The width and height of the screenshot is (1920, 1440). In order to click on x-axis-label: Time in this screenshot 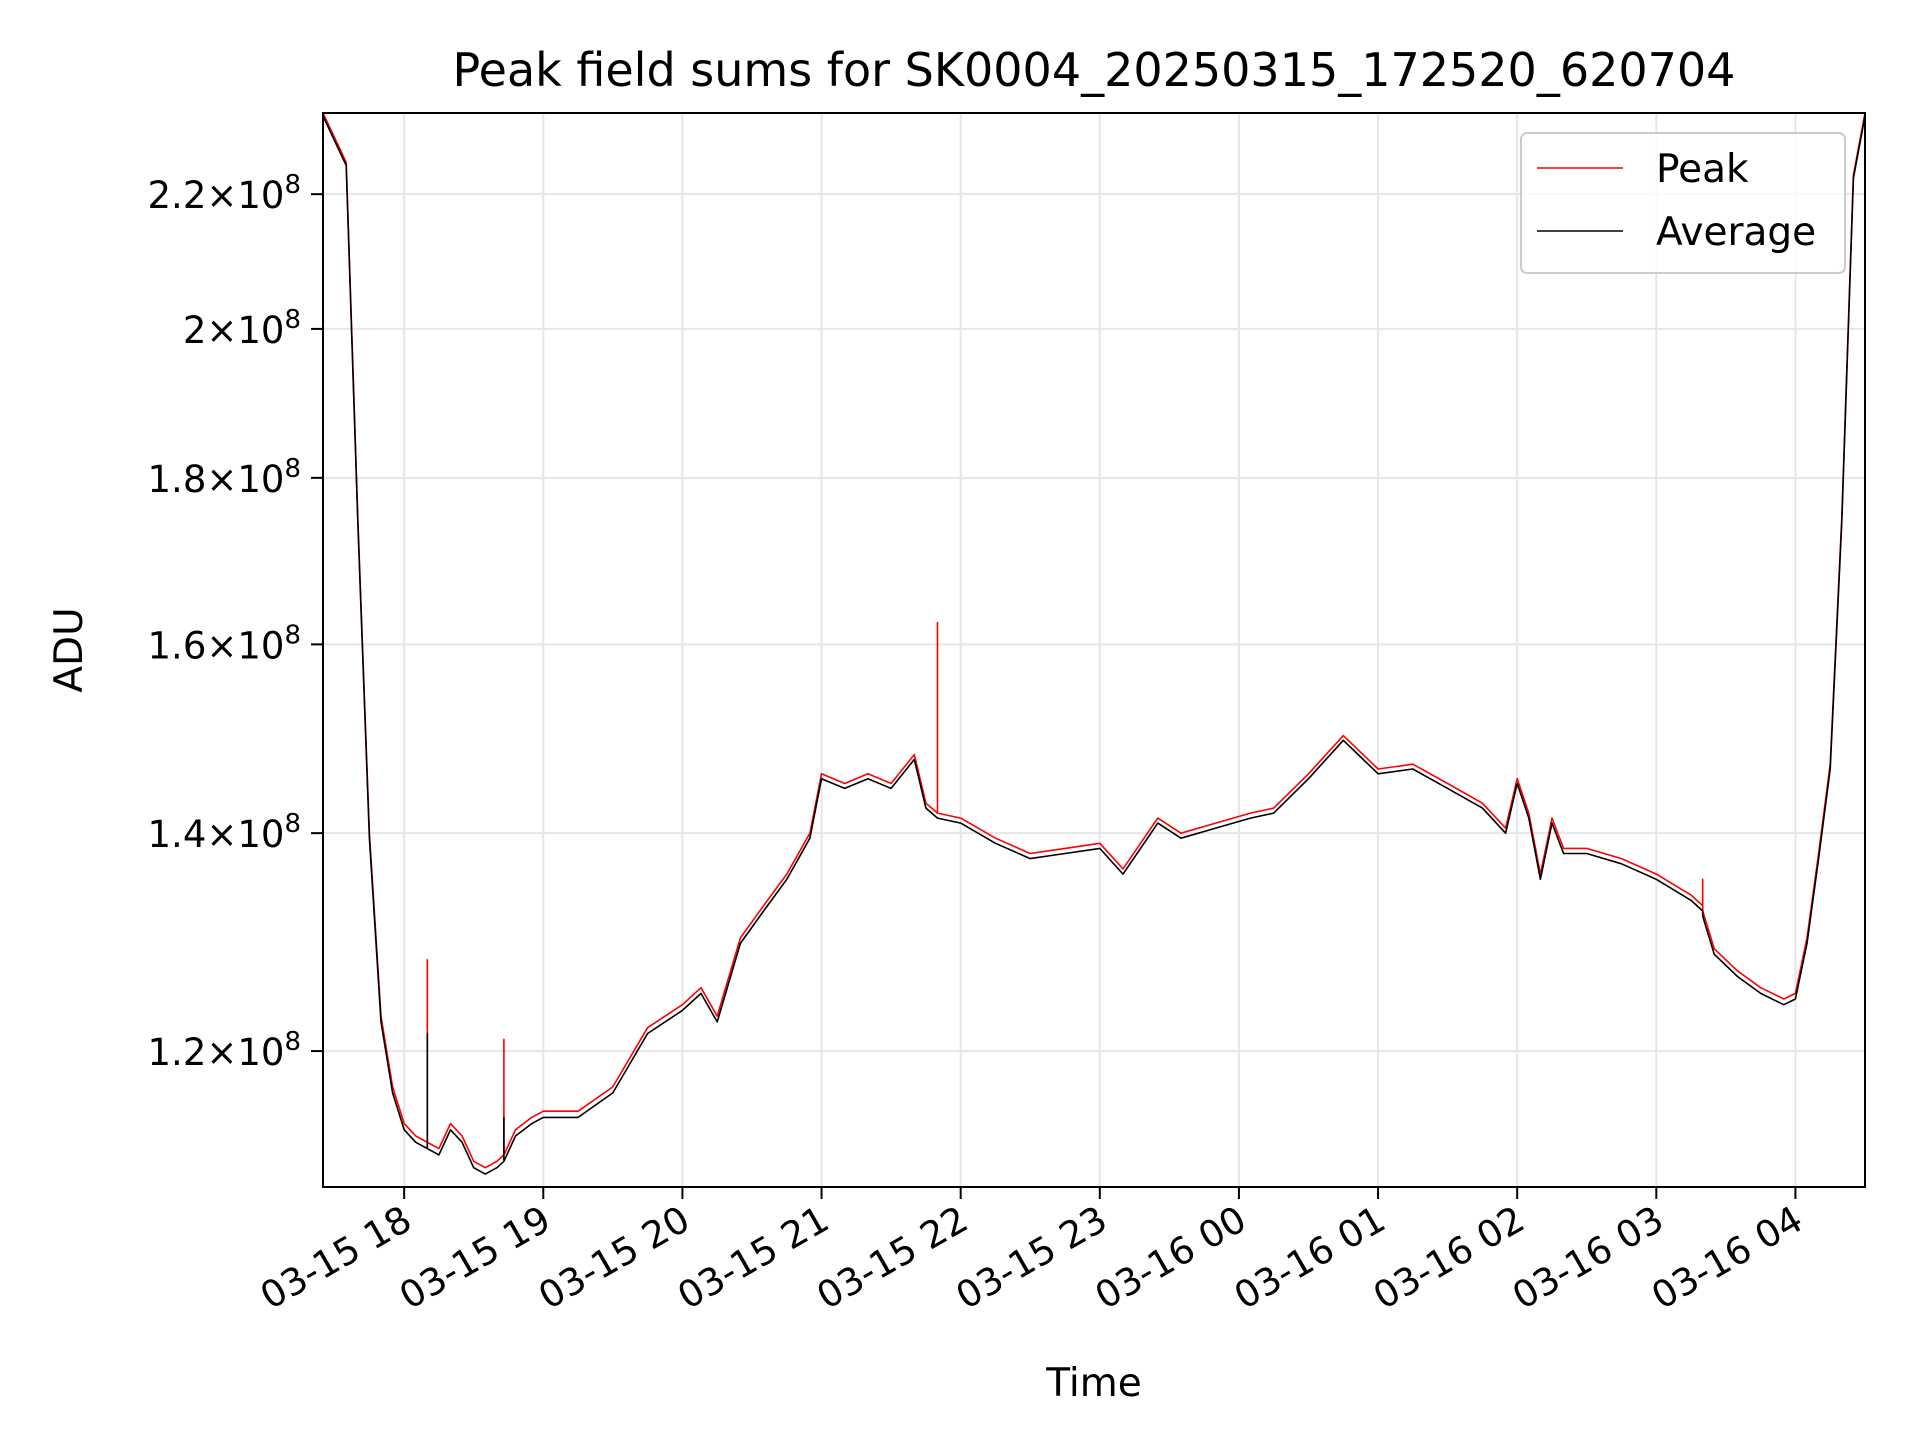, I will do `click(1093, 1383)`.